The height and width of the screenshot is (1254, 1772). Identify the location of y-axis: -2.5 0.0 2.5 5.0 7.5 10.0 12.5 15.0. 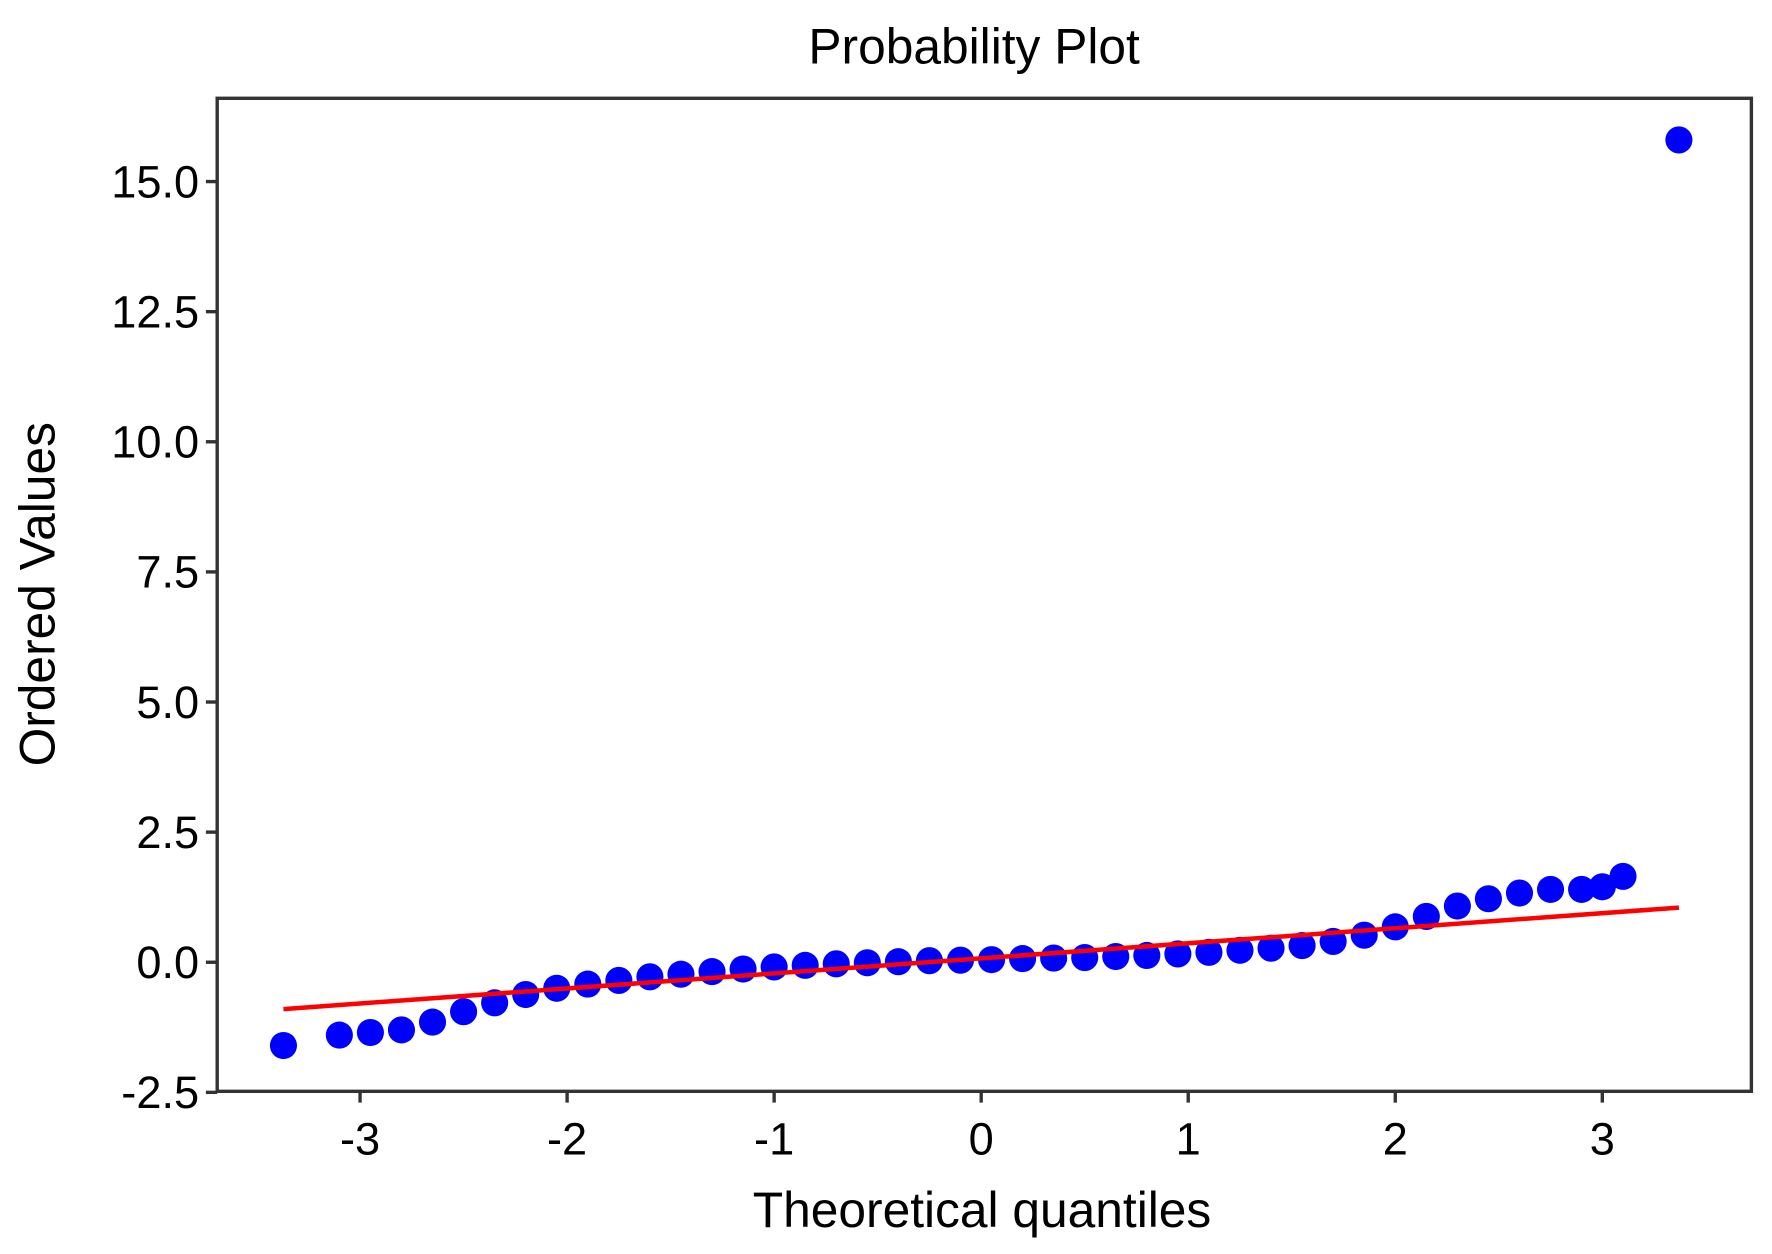
(164, 637).